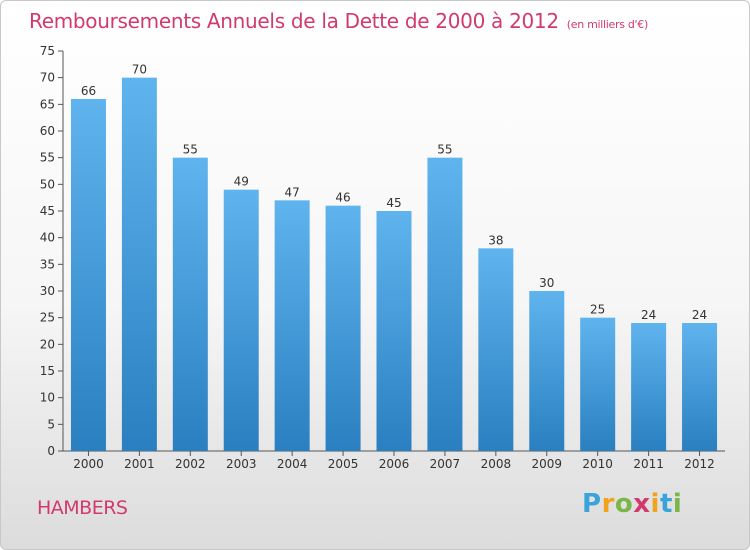 The width and height of the screenshot is (750, 550). I want to click on bar-value-label: 25, so click(597, 310).